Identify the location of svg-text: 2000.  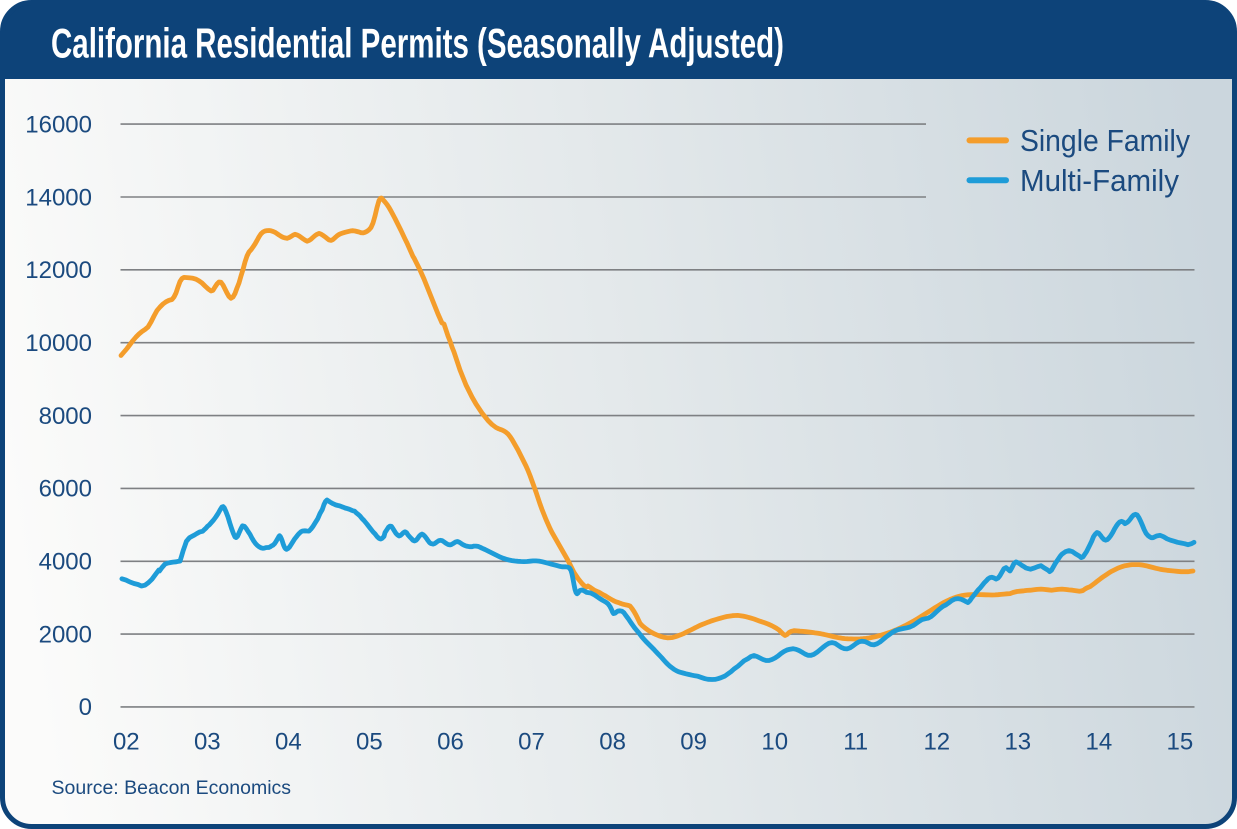
(65, 634).